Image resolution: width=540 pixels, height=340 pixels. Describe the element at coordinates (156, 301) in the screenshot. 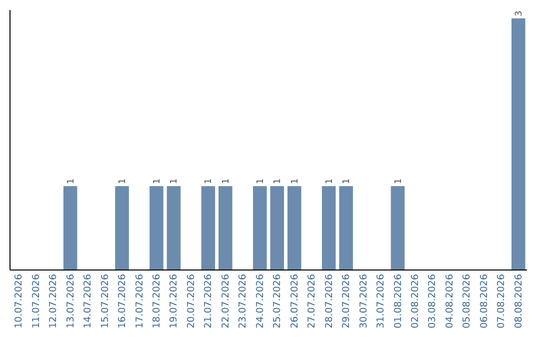

I see `x-tick-label: 18.07.2026` at that location.